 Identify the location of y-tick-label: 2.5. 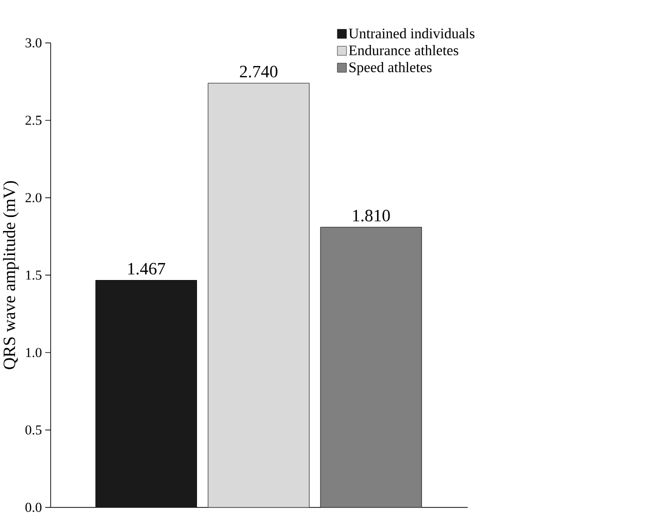
(34, 120).